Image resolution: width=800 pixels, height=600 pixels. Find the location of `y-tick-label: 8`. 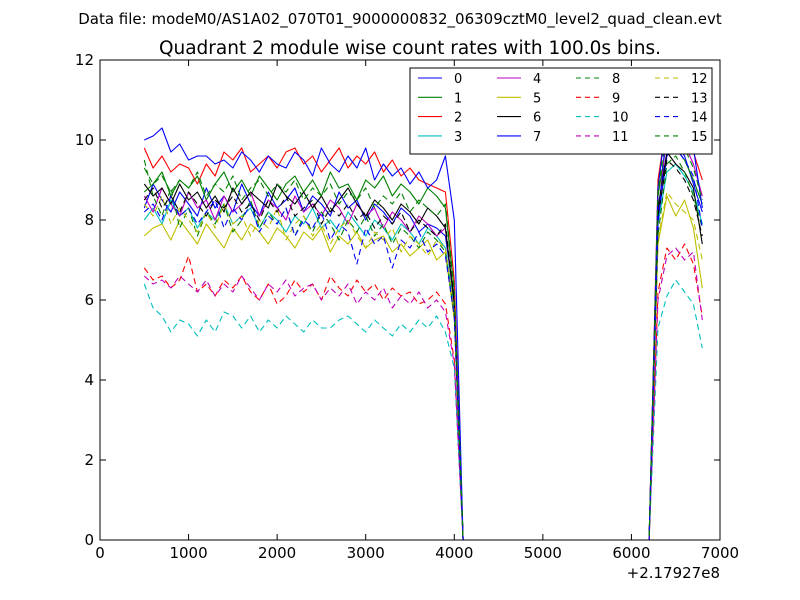

y-tick-label: 8 is located at coordinates (89, 220).